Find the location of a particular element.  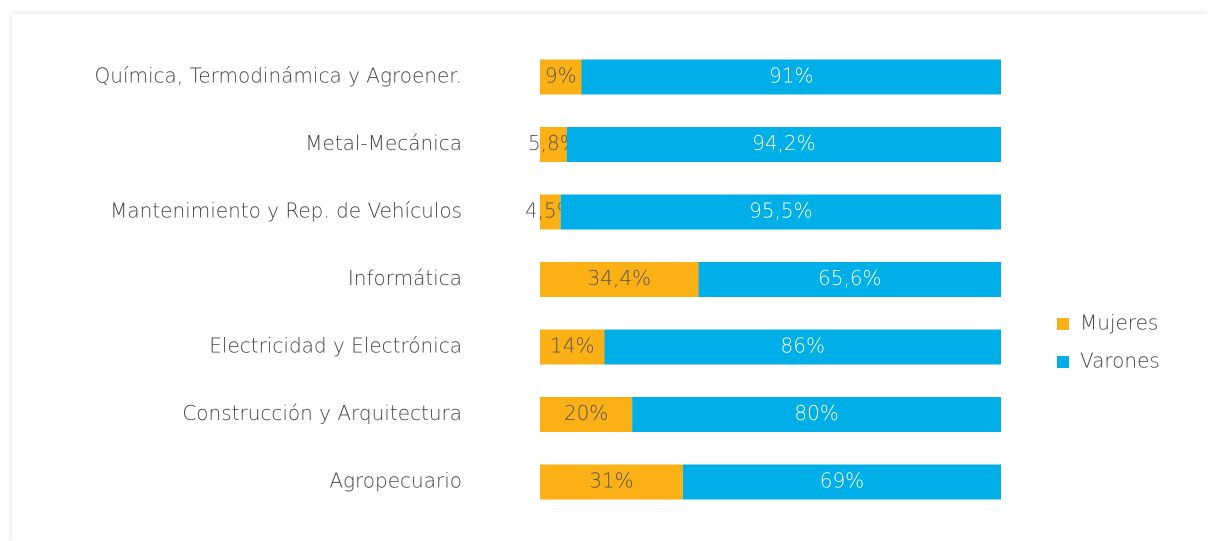

category-label: Mantenimiento y Rep. de Vehículos is located at coordinates (286, 211).